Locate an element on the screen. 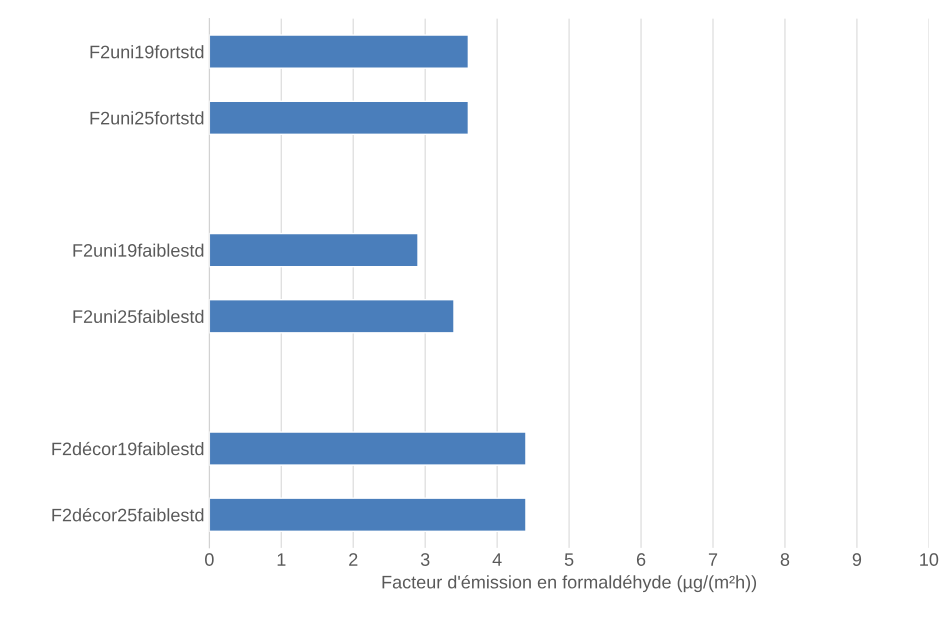 Image resolution: width=943 pixels, height=619 pixels. y-tick-label: F2uni25faiblestd is located at coordinates (138, 316).